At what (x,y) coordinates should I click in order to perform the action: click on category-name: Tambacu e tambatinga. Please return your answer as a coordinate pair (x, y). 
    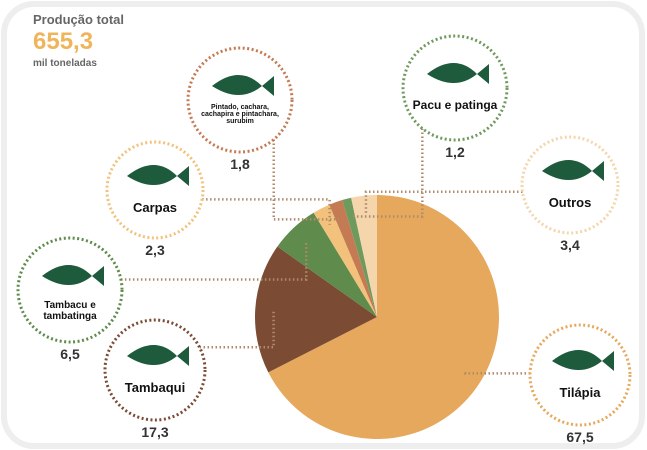
    Looking at the image, I should click on (70, 311).